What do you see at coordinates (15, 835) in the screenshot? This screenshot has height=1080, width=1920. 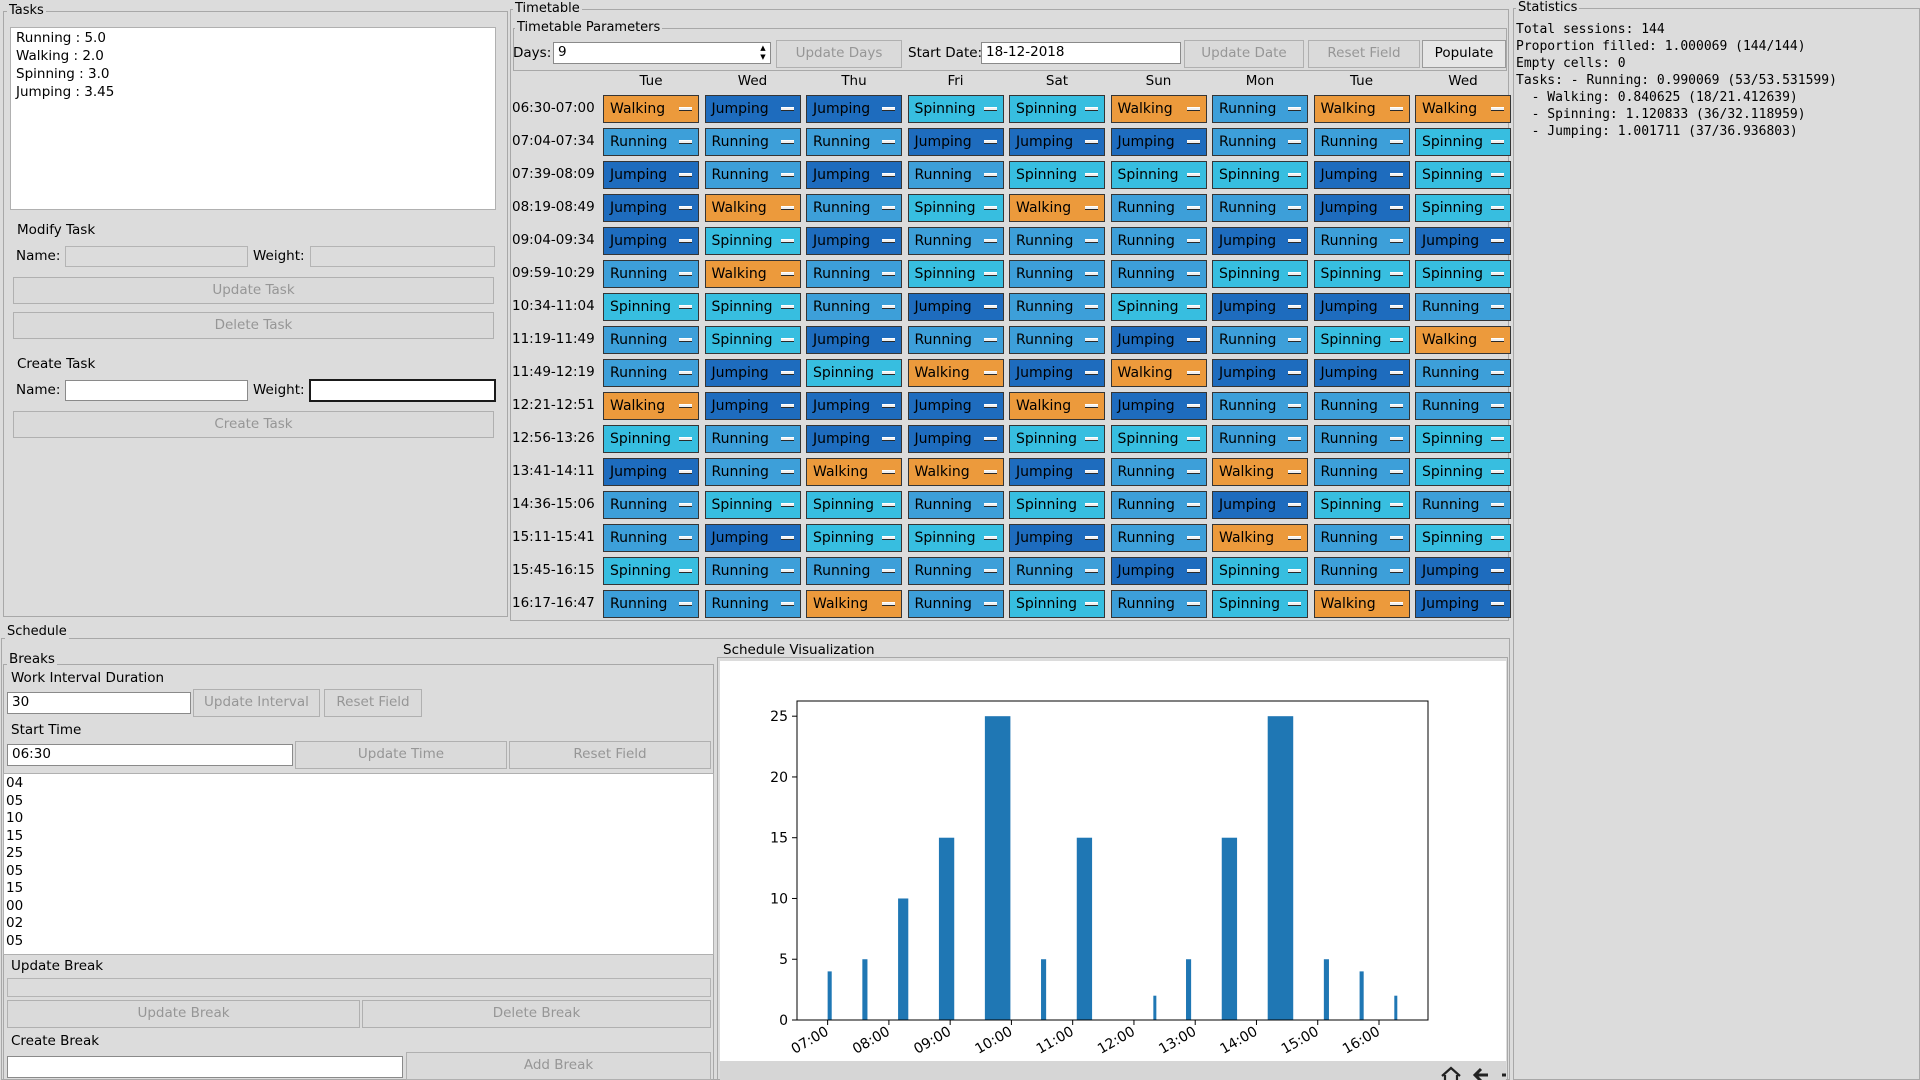 I see `list-item: 15` at bounding box center [15, 835].